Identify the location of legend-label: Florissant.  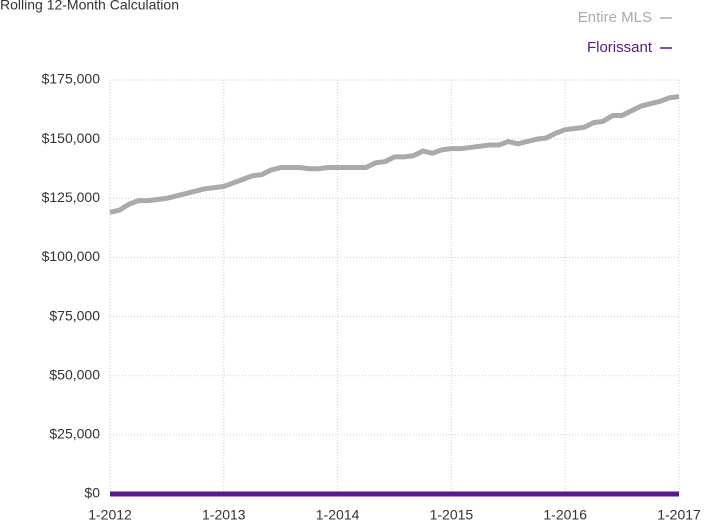
(620, 47).